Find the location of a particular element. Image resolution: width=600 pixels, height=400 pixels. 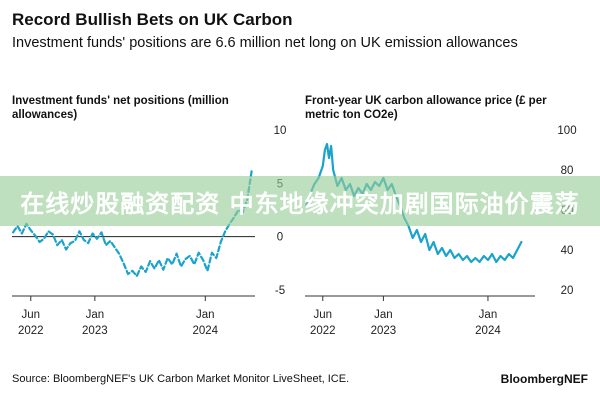

funds-x-tick-year: 2022 is located at coordinates (31, 331).